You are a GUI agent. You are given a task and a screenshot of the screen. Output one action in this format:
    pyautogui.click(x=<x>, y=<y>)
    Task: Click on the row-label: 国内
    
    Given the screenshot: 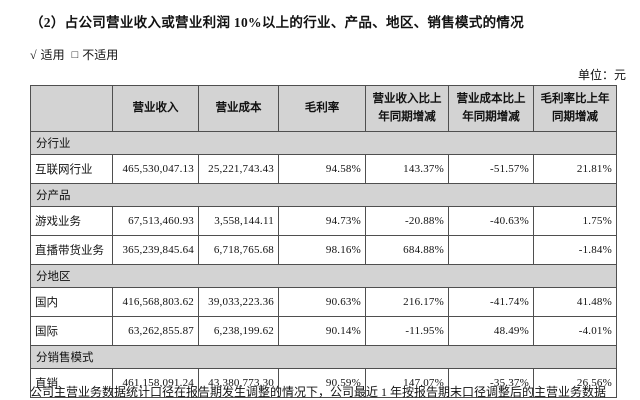 What is the action you would take?
    pyautogui.click(x=71, y=301)
    